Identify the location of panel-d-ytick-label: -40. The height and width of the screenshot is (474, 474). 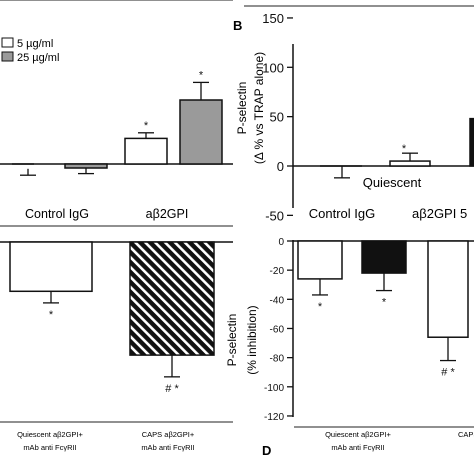
(277, 300).